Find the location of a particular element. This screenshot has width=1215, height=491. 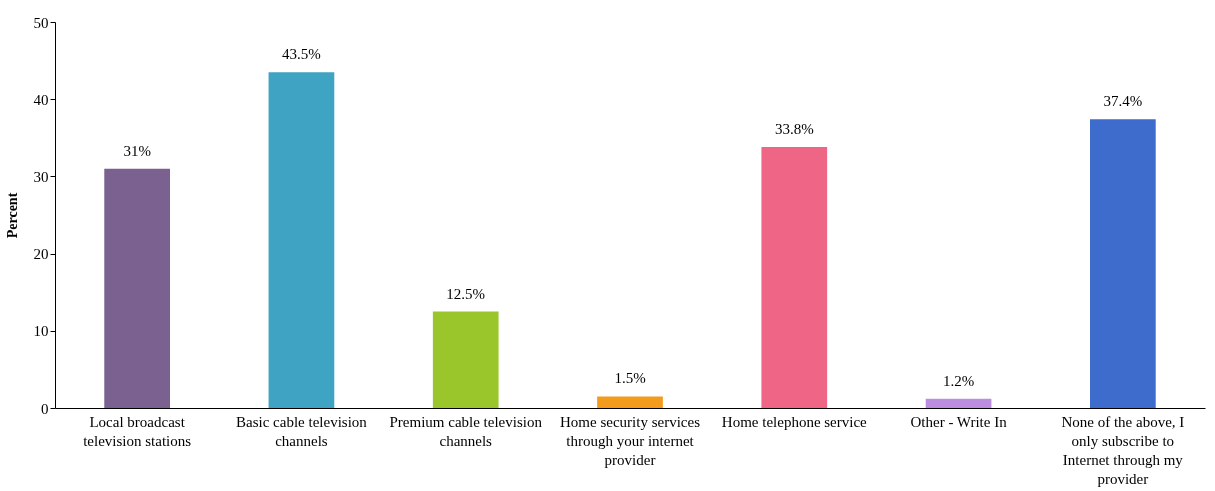

data-label: 31% is located at coordinates (137, 150).